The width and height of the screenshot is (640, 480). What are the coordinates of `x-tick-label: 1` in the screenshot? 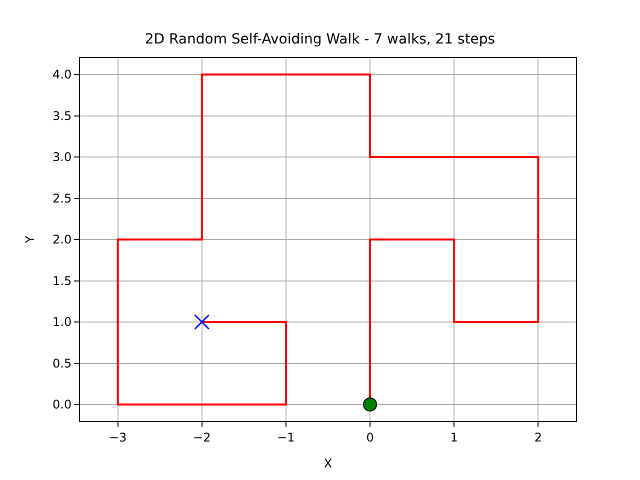 It's located at (454, 437).